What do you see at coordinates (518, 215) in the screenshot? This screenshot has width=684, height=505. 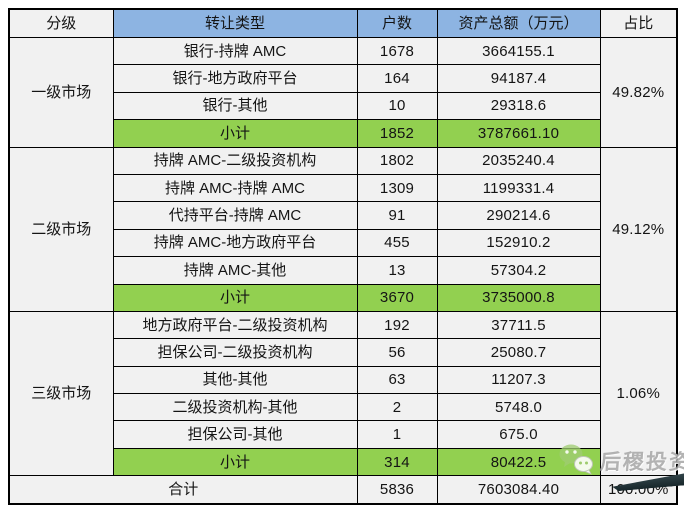 I see `cell-amount: 290214.6` at bounding box center [518, 215].